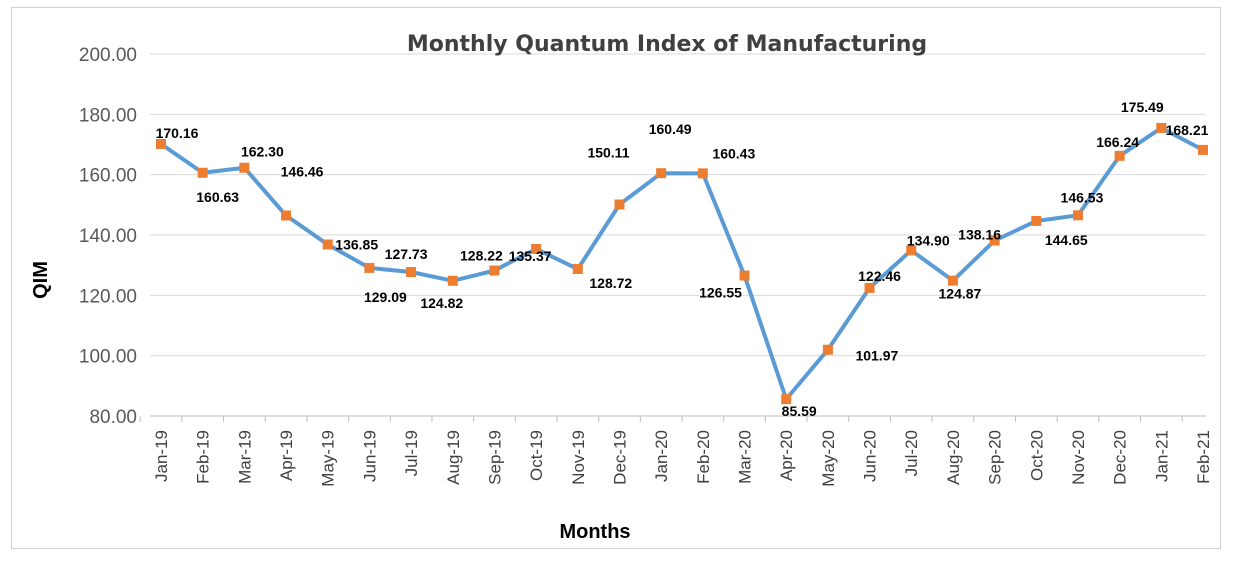 The width and height of the screenshot is (1235, 567). What do you see at coordinates (161, 456) in the screenshot?
I see `x-tick-label: Jan-19` at bounding box center [161, 456].